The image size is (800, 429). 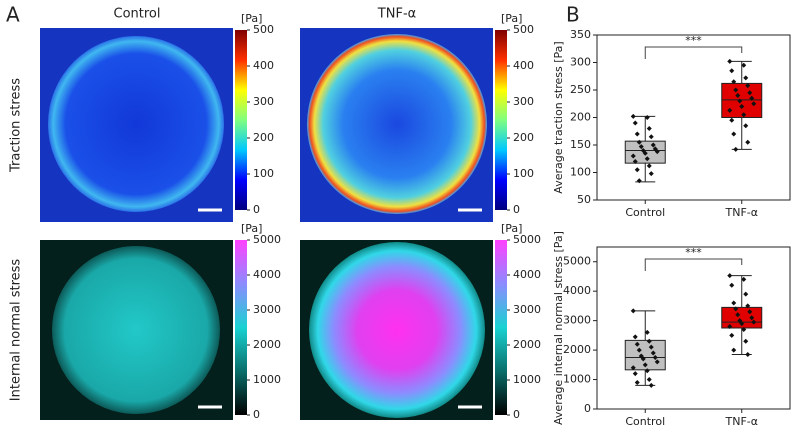 What do you see at coordinates (137, 14) in the screenshot?
I see `column-title: Control` at bounding box center [137, 14].